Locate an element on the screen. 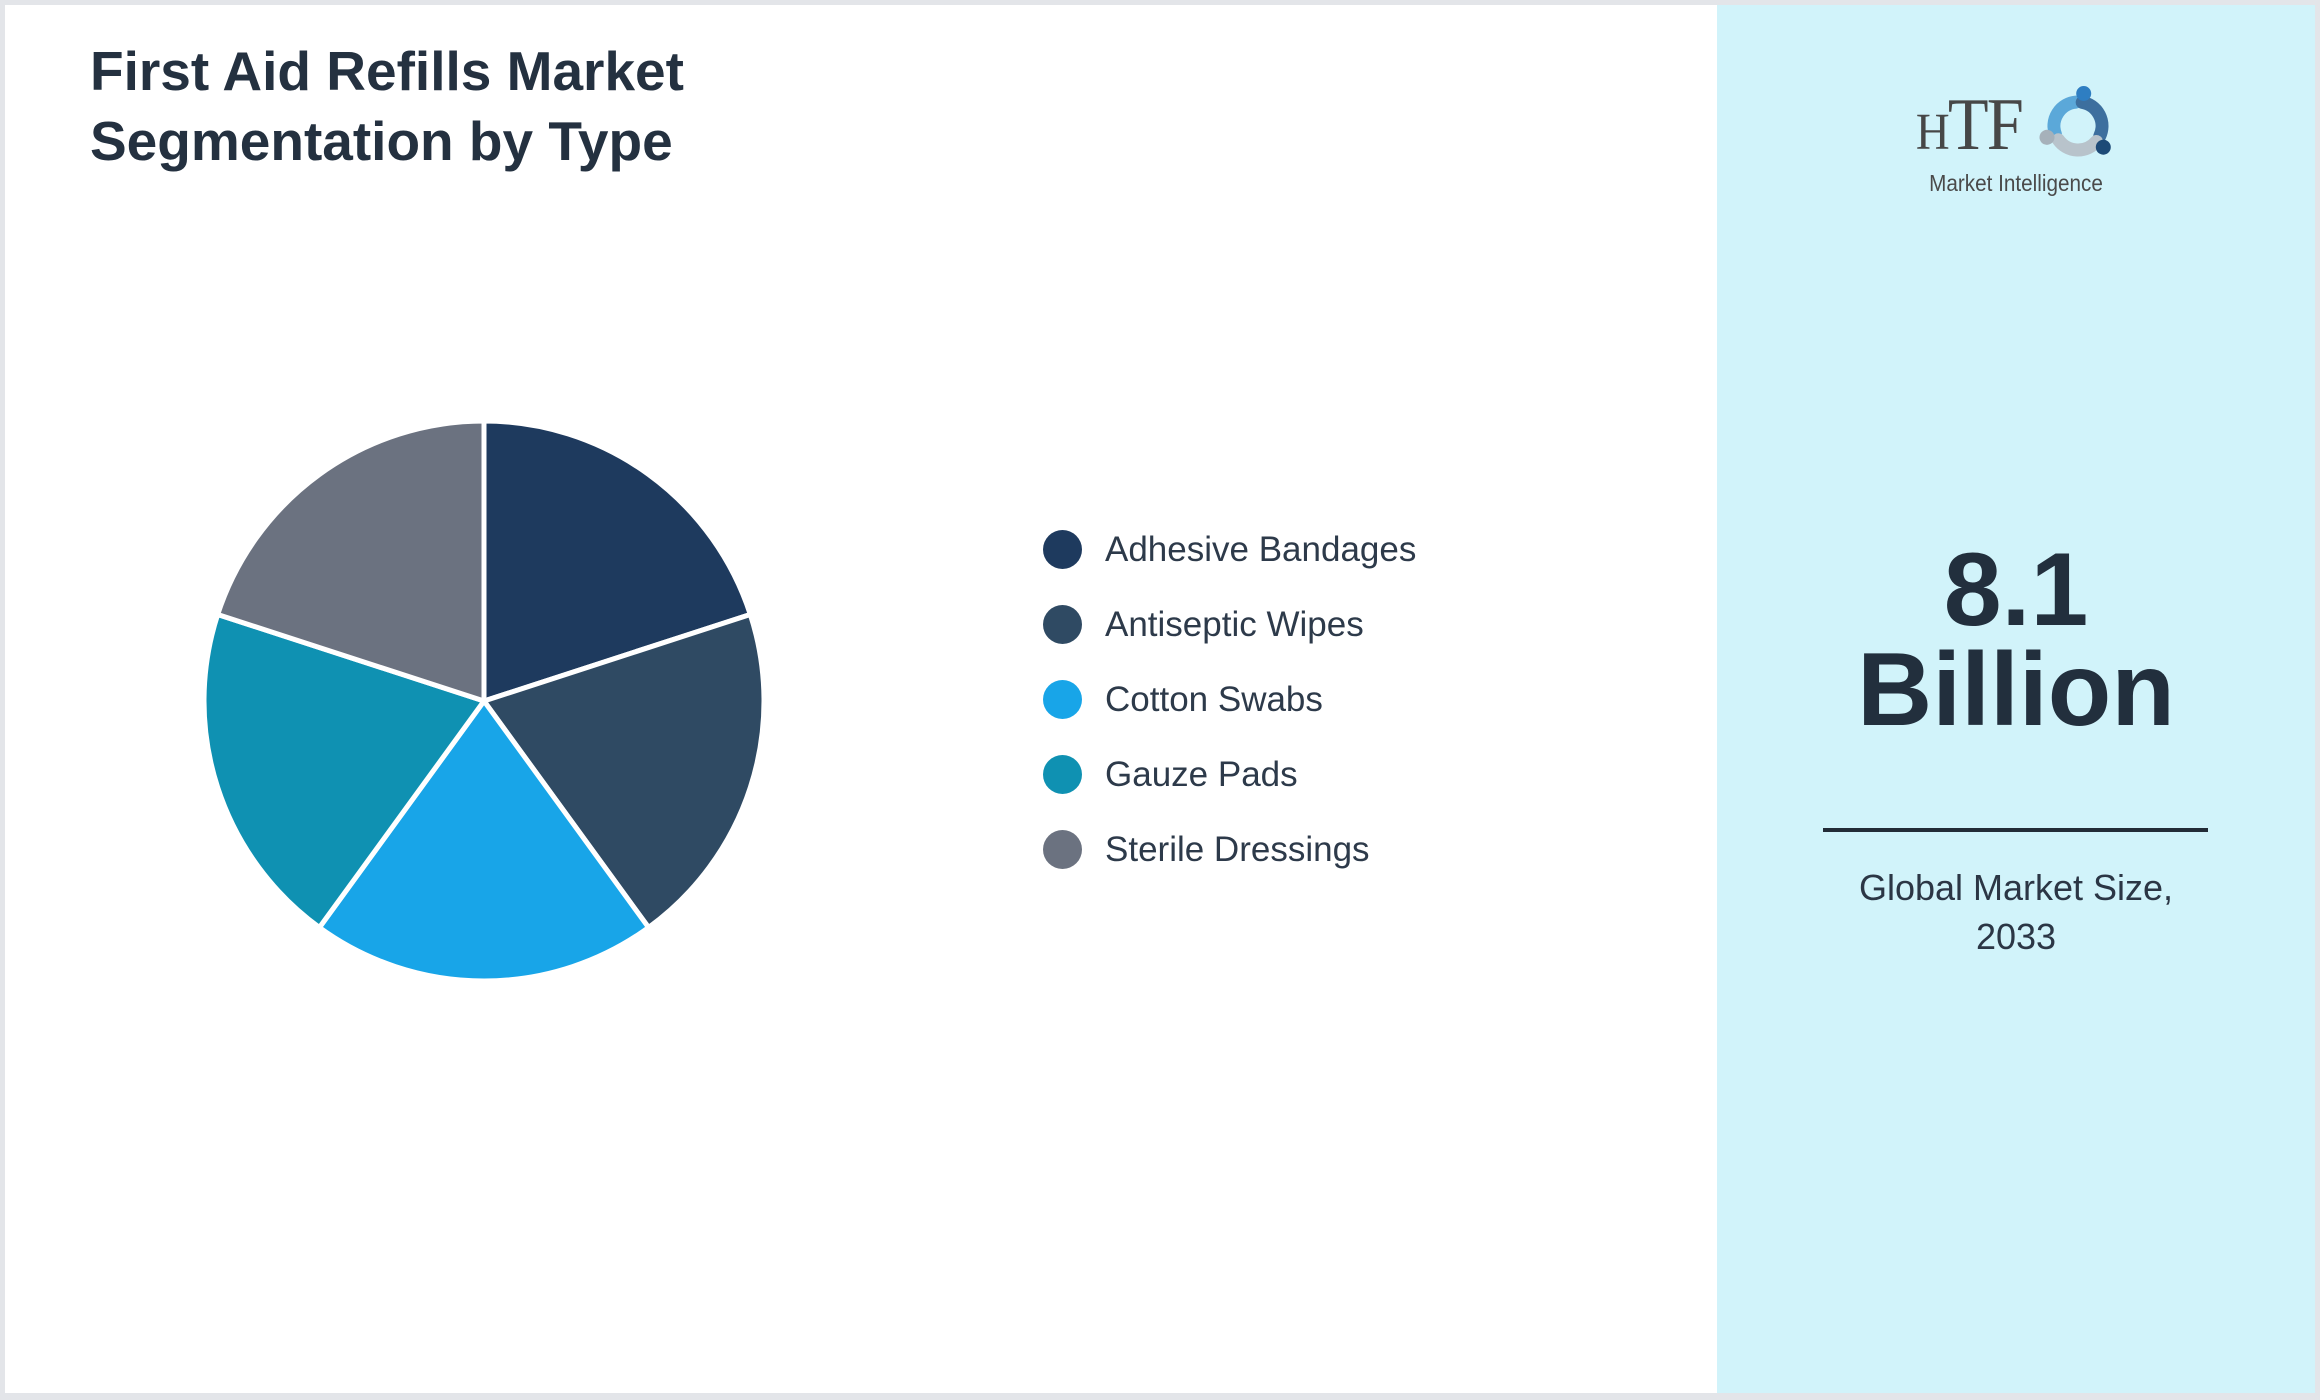 Image resolution: width=2320 pixels, height=1400 pixels. htf-logo-letter-h: H is located at coordinates (1932, 132).